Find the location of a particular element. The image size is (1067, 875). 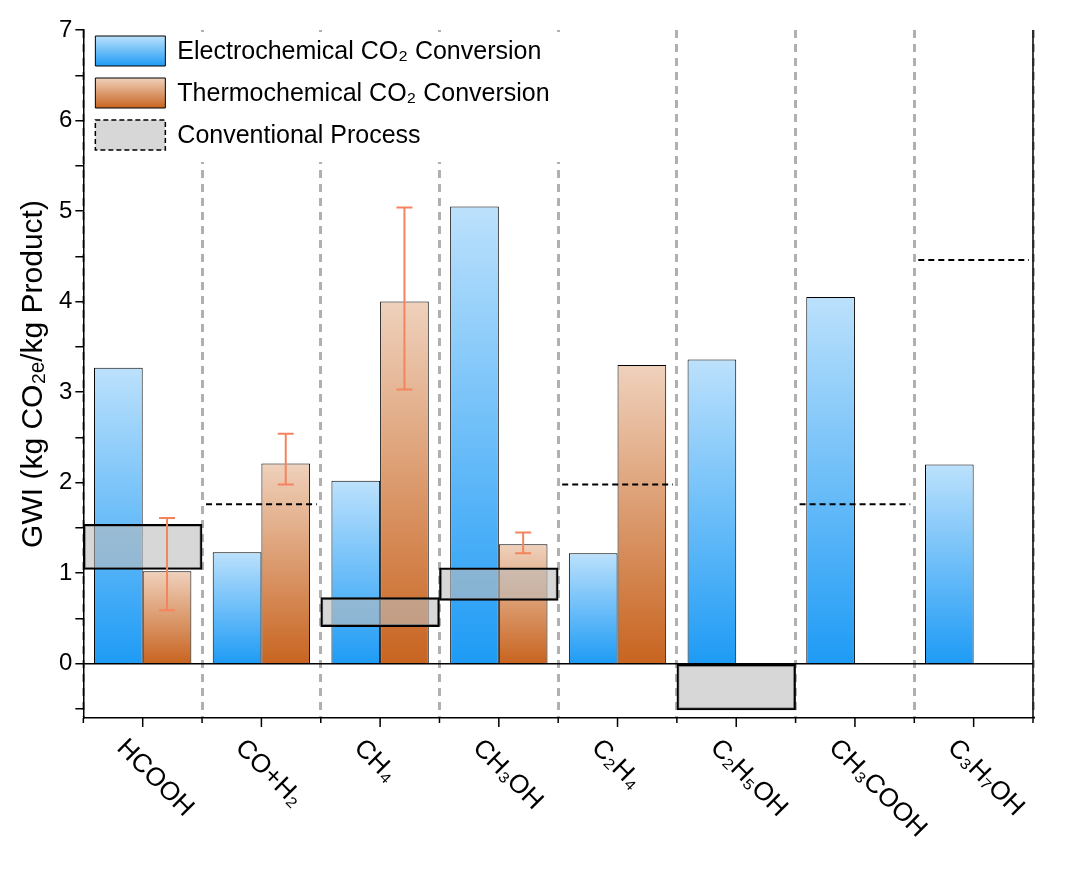

x-tick-label: CH₄ is located at coordinates (376, 760).